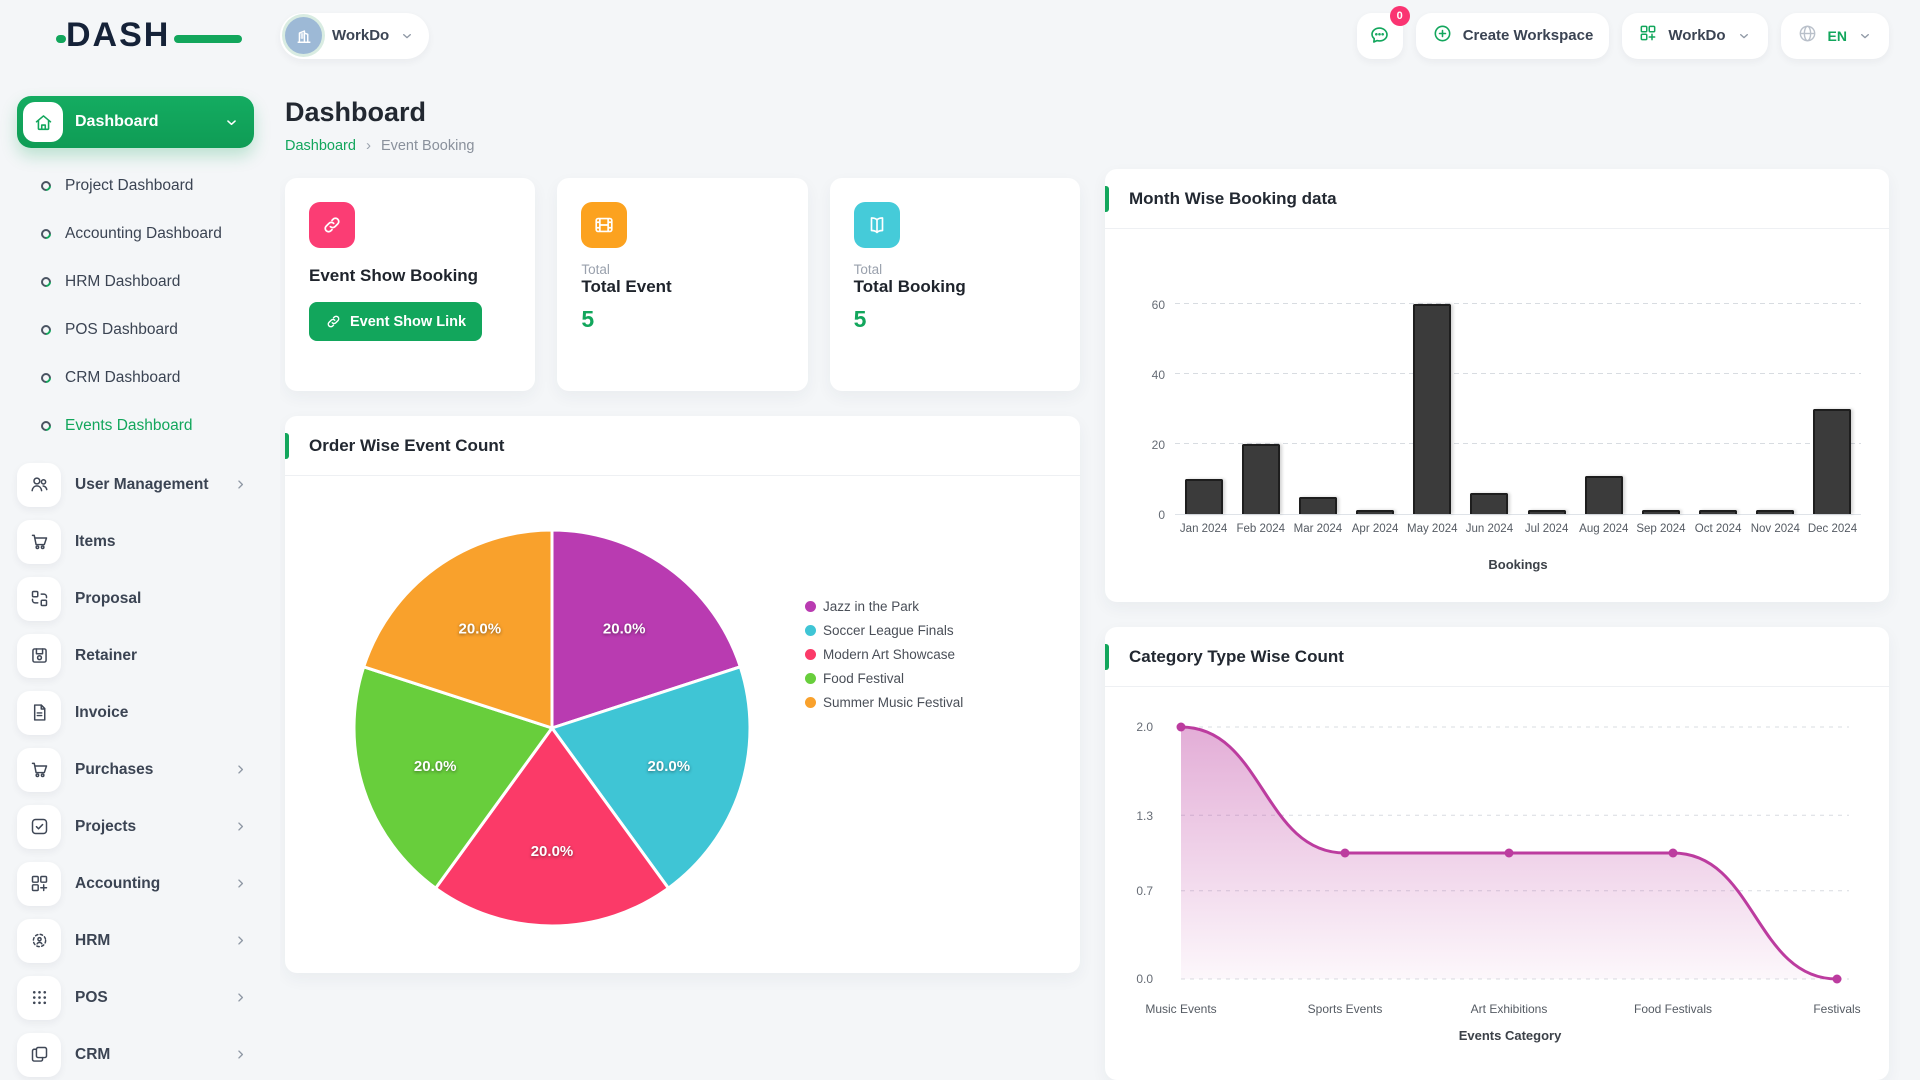  I want to click on card-title: Event Show Booking, so click(394, 275).